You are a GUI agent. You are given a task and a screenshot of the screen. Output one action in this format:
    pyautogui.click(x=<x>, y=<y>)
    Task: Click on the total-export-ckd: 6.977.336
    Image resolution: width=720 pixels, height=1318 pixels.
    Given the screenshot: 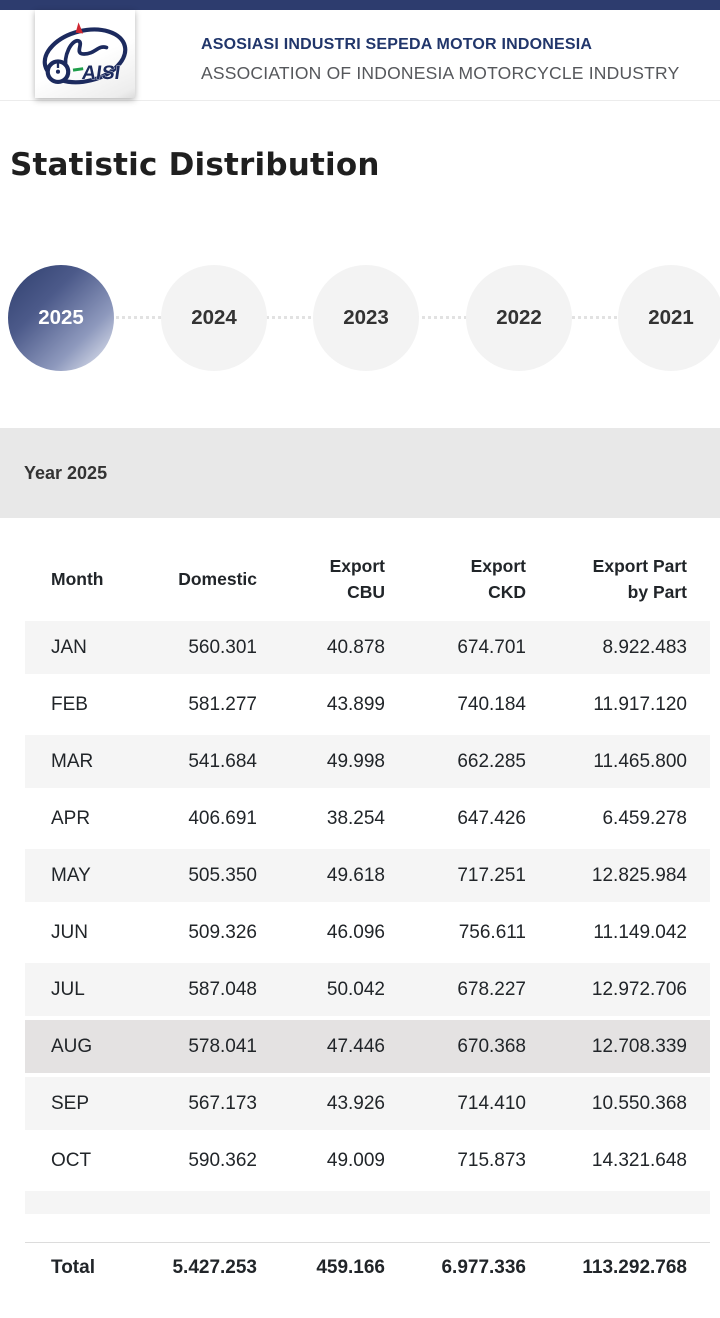 What is the action you would take?
    pyautogui.click(x=483, y=1267)
    